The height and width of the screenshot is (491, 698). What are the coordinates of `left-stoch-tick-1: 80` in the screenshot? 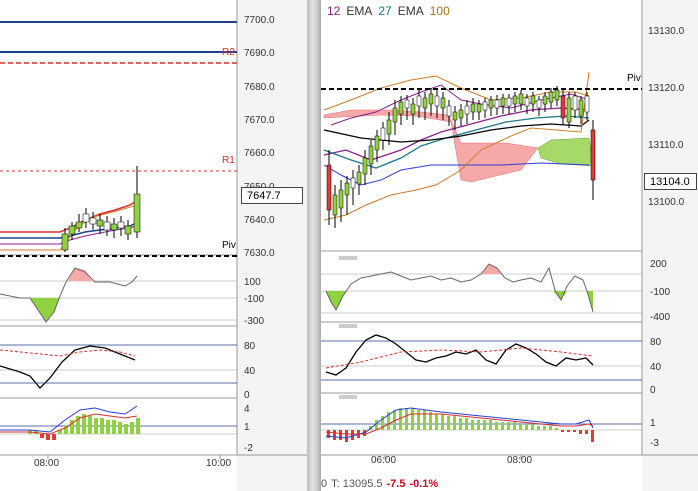 It's located at (250, 346).